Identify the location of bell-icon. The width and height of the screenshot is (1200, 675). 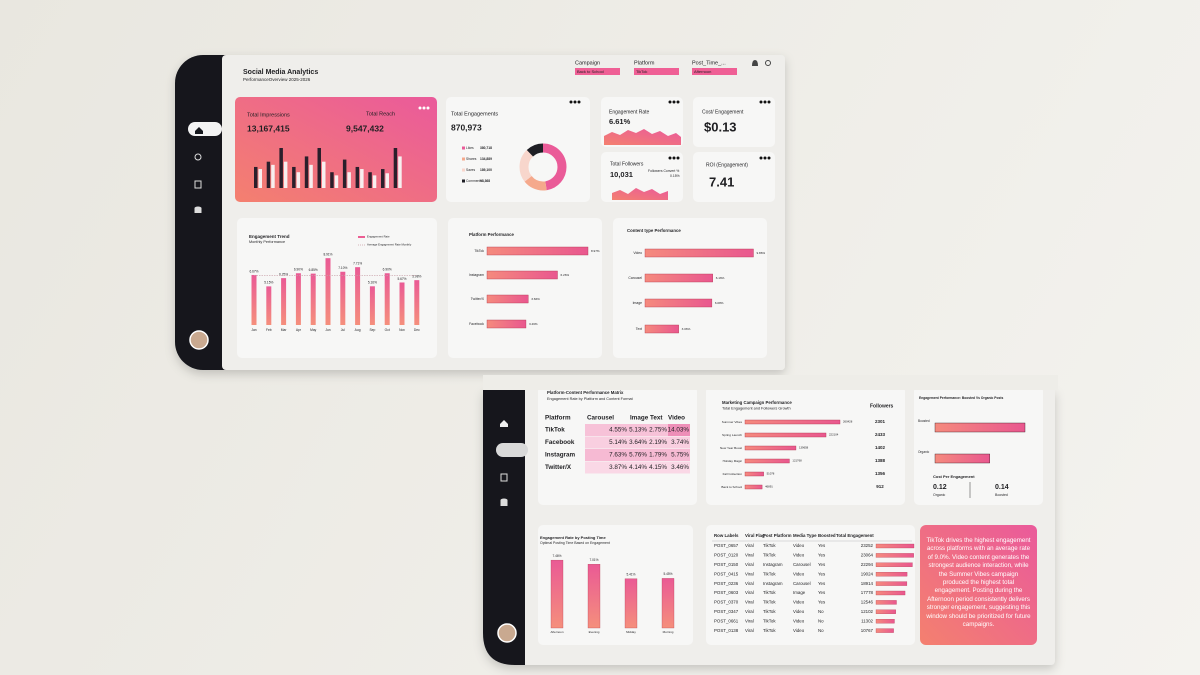
(755, 63).